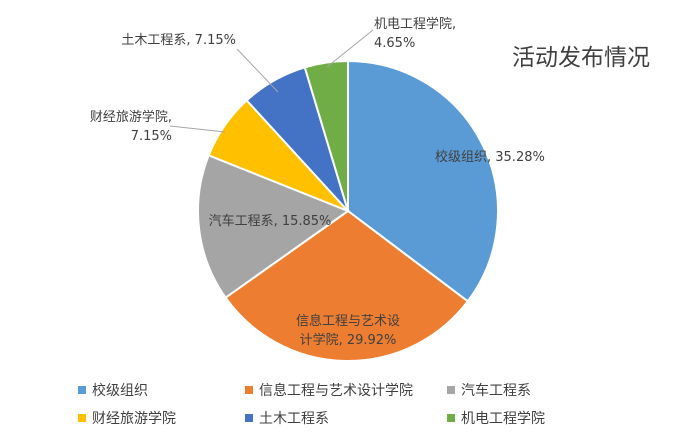  Describe the element at coordinates (496, 391) in the screenshot. I see `legend-label-2: 汽车工程系` at that location.